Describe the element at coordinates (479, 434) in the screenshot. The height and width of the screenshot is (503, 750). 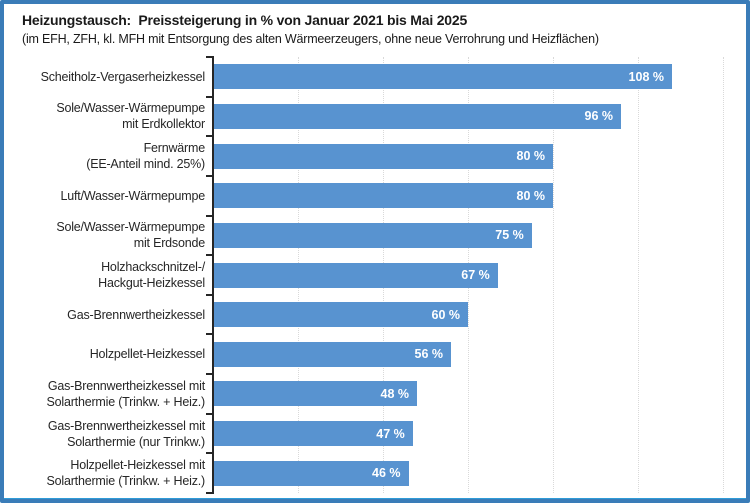
I see `bar-track: 47 %` at that location.